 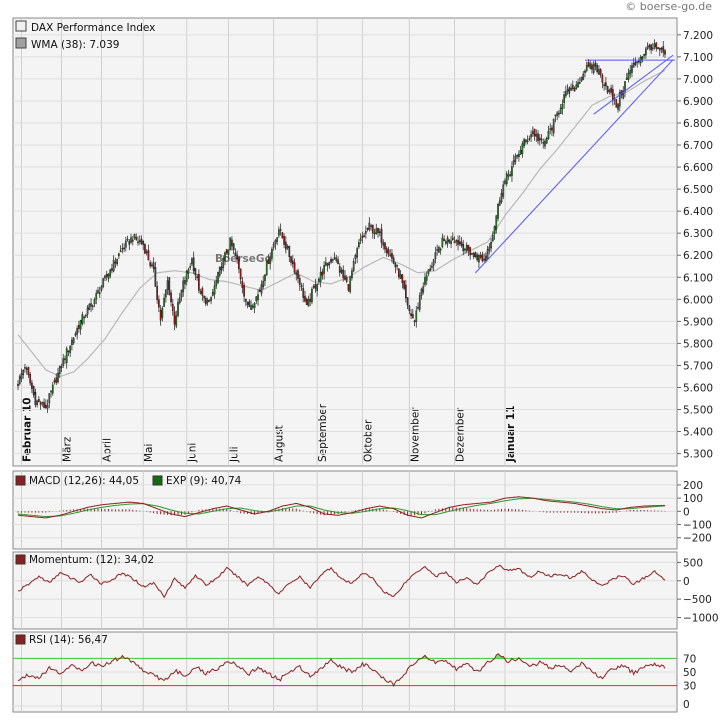 What do you see at coordinates (574, 166) in the screenshot?
I see `trendline` at bounding box center [574, 166].